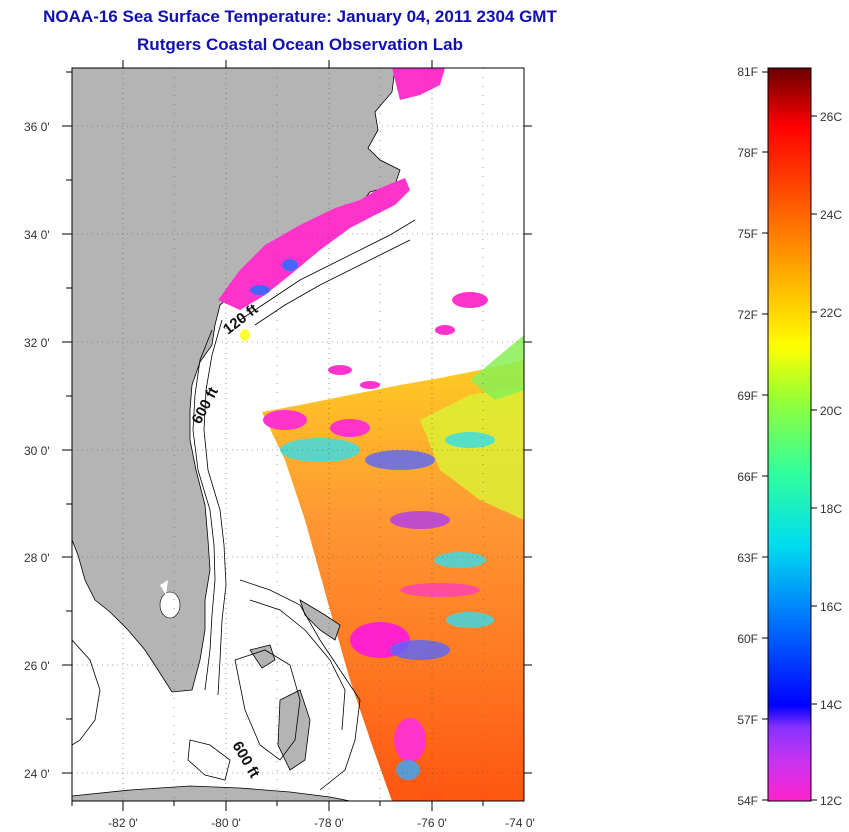  What do you see at coordinates (831, 117) in the screenshot?
I see `colorbar-c-label: 26C` at bounding box center [831, 117].